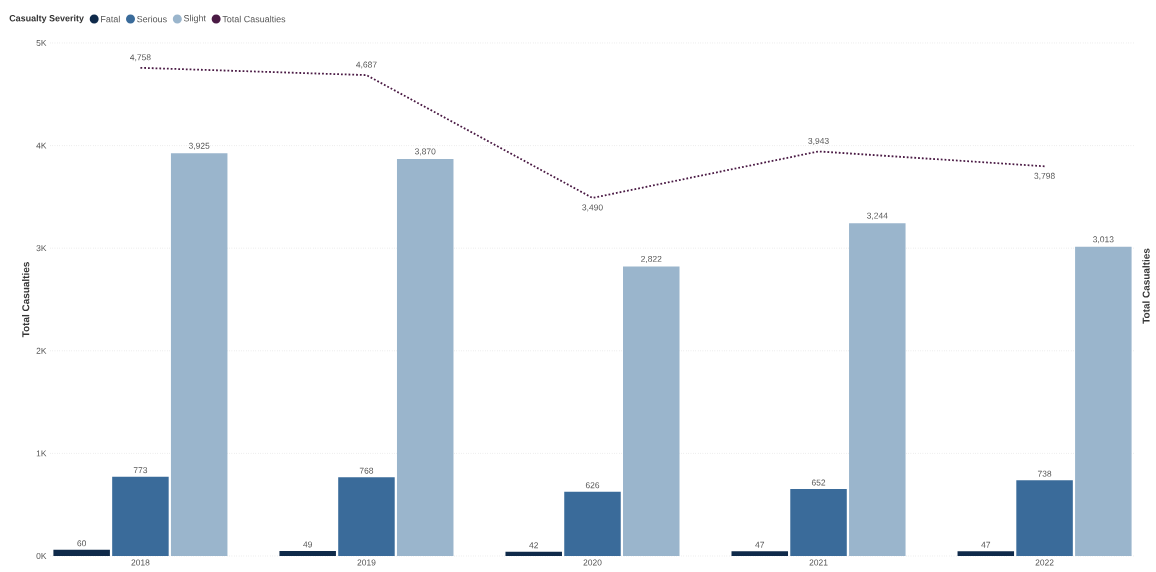 The image size is (1156, 572). Describe the element at coordinates (307, 544) in the screenshot. I see `data-label: 49` at that location.